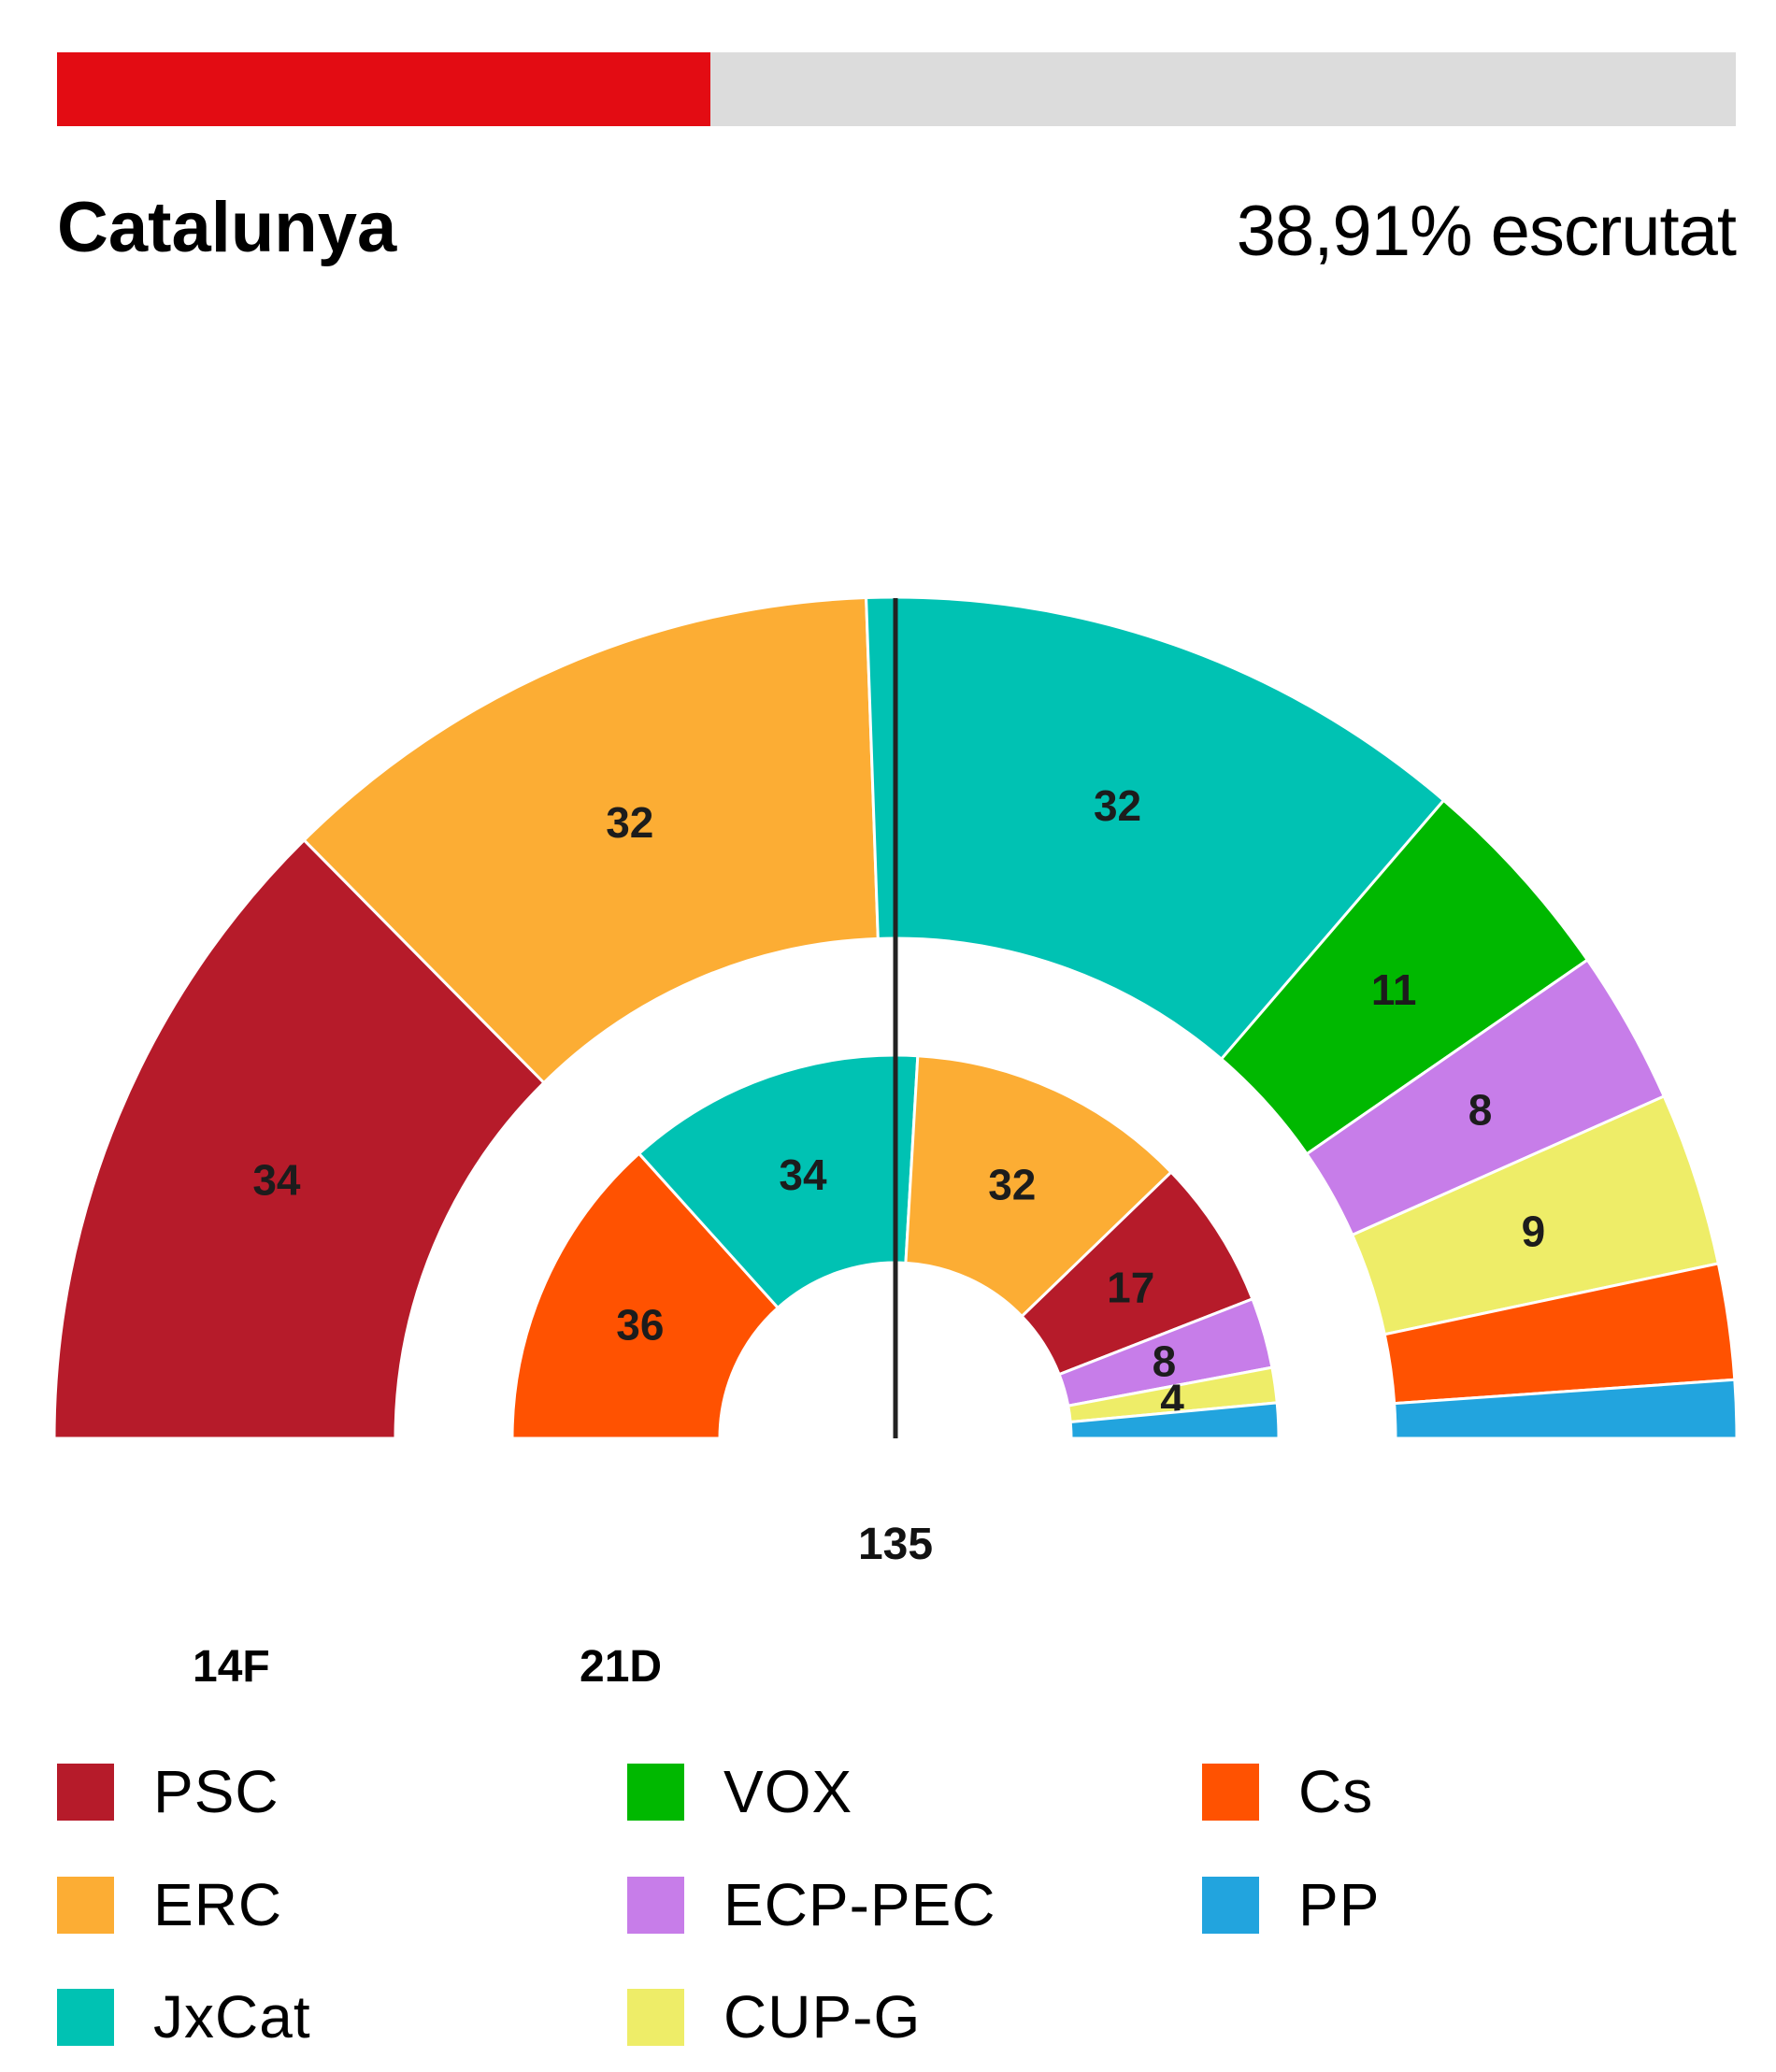 This screenshot has height=2072, width=1776. I want to click on seat-label-14f-jxcat: 32, so click(1118, 805).